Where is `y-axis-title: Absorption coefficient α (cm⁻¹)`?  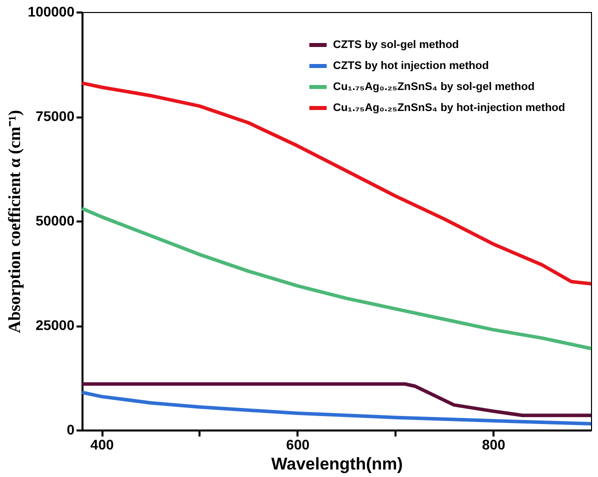
y-axis-title: Absorption coefficient α (cm⁻¹) is located at coordinates (14, 222).